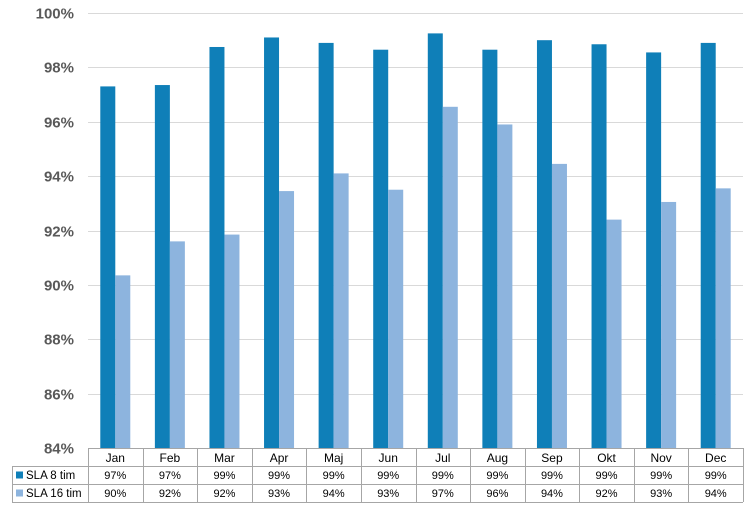 This screenshot has width=751, height=508. I want to click on bar-sla-16-tim-jul, so click(450, 277).